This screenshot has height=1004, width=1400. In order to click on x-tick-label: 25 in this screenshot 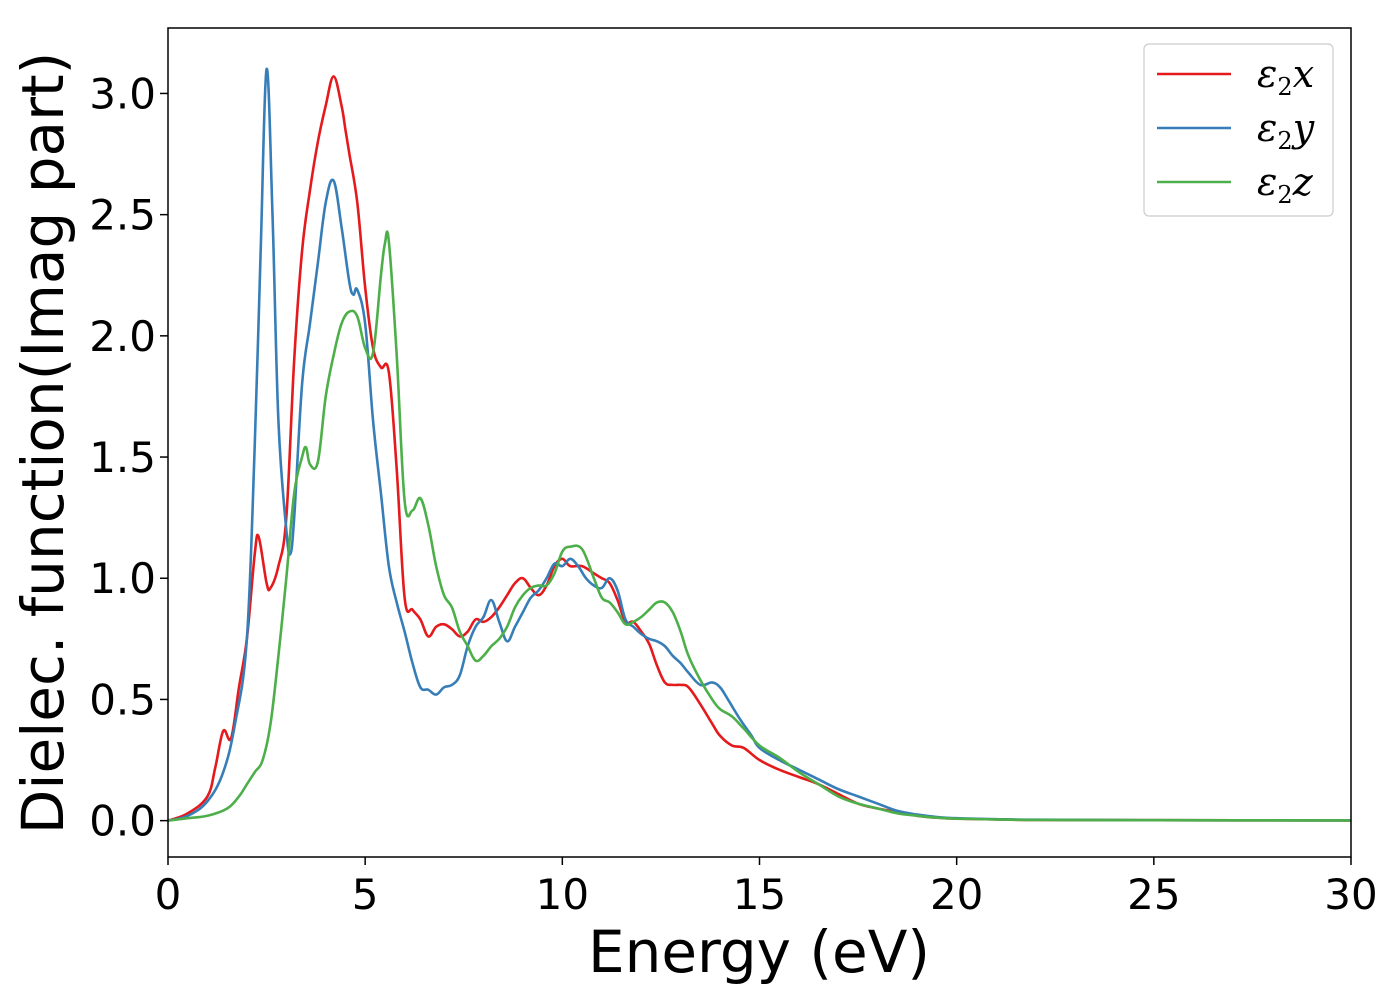, I will do `click(1153, 894)`.